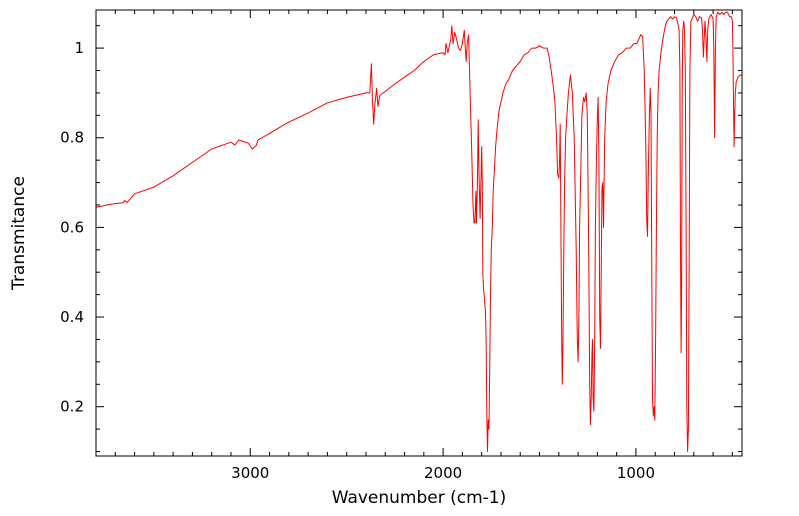  Describe the element at coordinates (250, 473) in the screenshot. I see `x-tick-label: 3000` at that location.